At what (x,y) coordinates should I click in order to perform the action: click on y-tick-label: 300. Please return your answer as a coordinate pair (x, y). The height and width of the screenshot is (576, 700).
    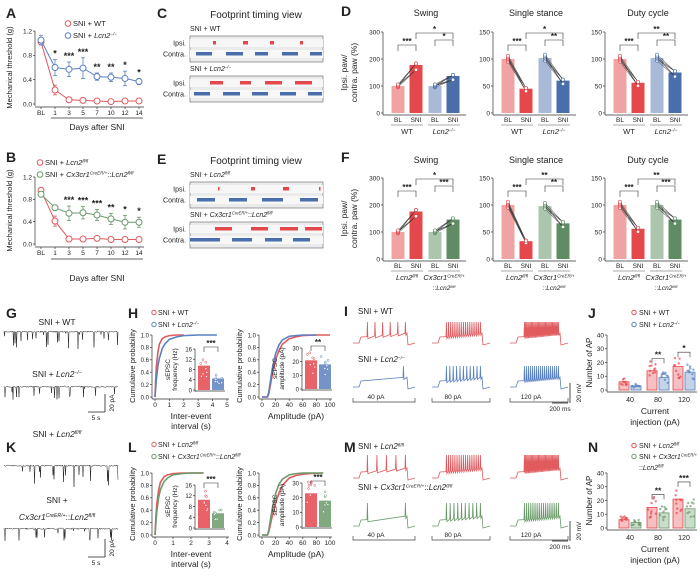
    Looking at the image, I should click on (374, 178).